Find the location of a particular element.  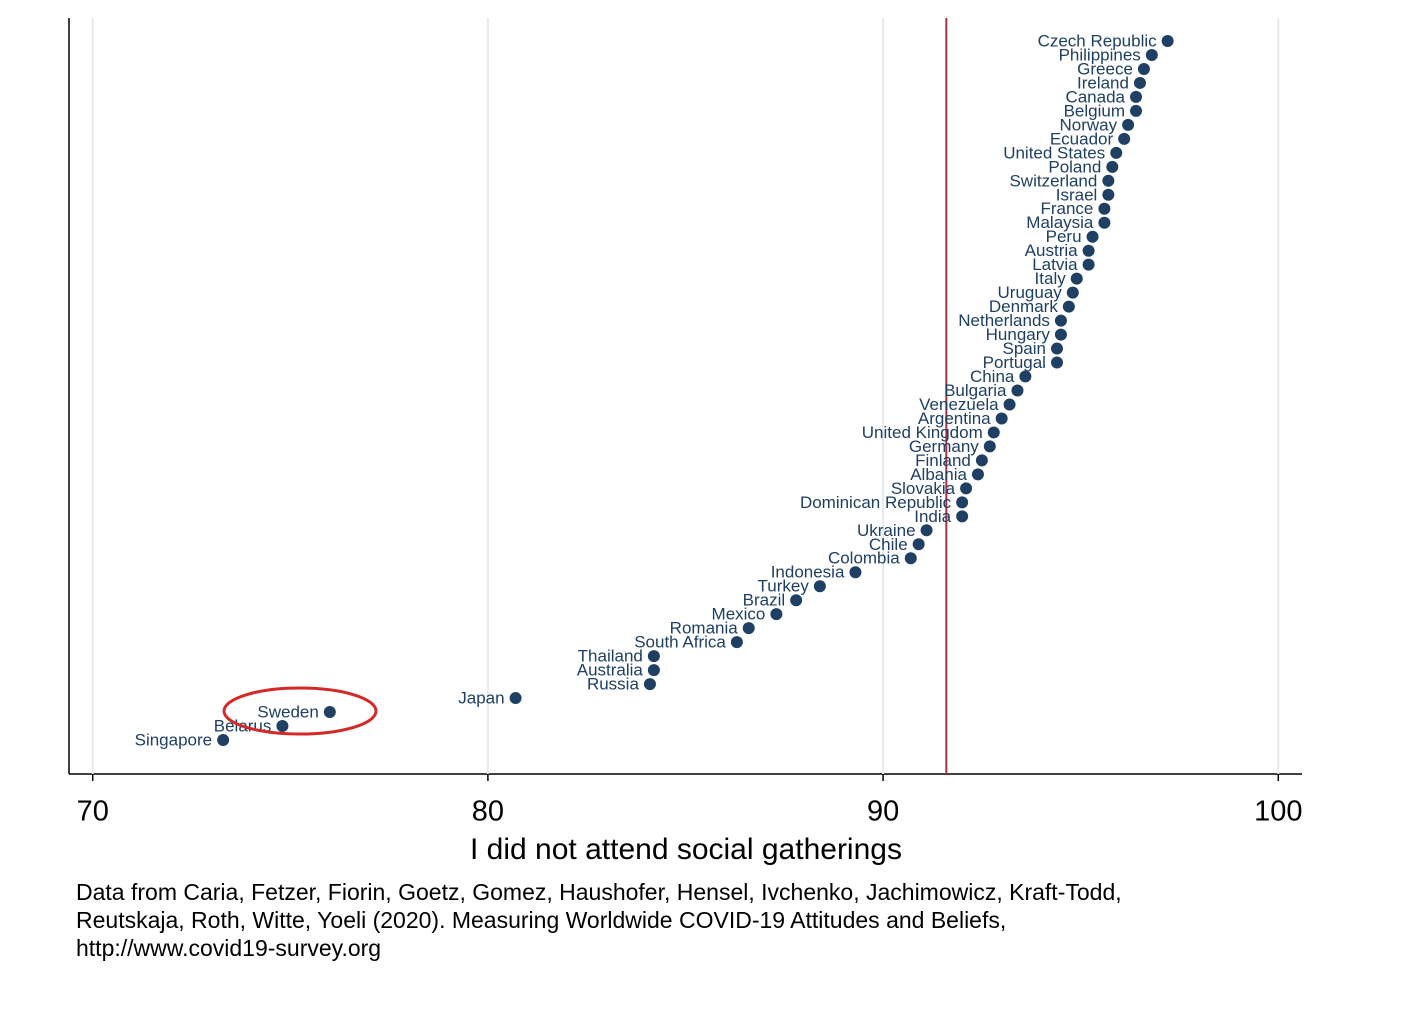

point-label: Chile is located at coordinates (888, 544).